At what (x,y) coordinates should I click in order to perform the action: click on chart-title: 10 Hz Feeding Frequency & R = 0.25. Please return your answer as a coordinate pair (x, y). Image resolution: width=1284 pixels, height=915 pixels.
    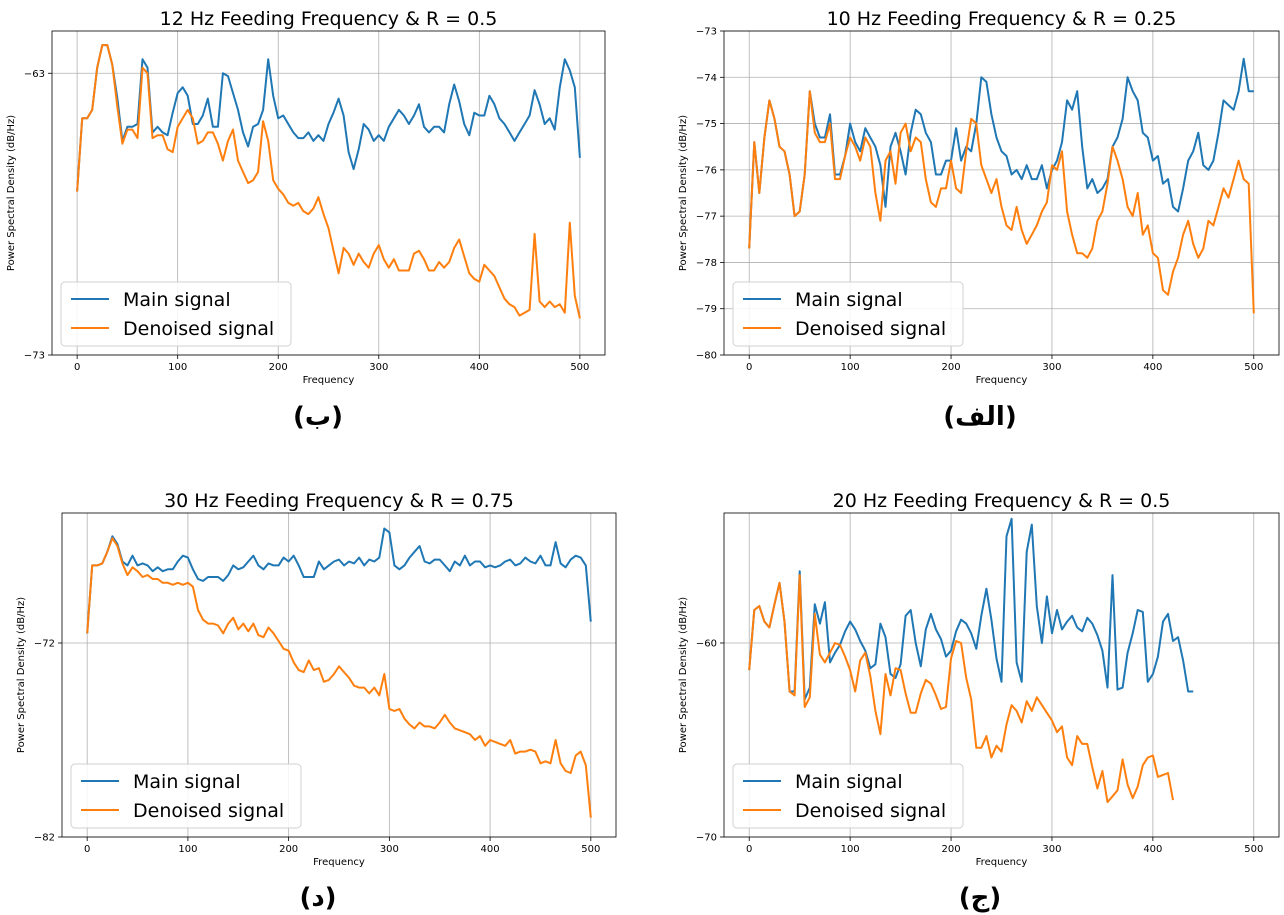
    Looking at the image, I should click on (1002, 19).